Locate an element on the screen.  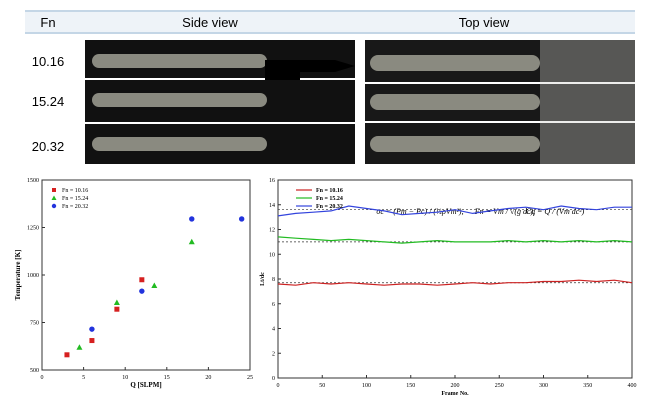
x-tick-label: 150 is located at coordinates (410, 386).